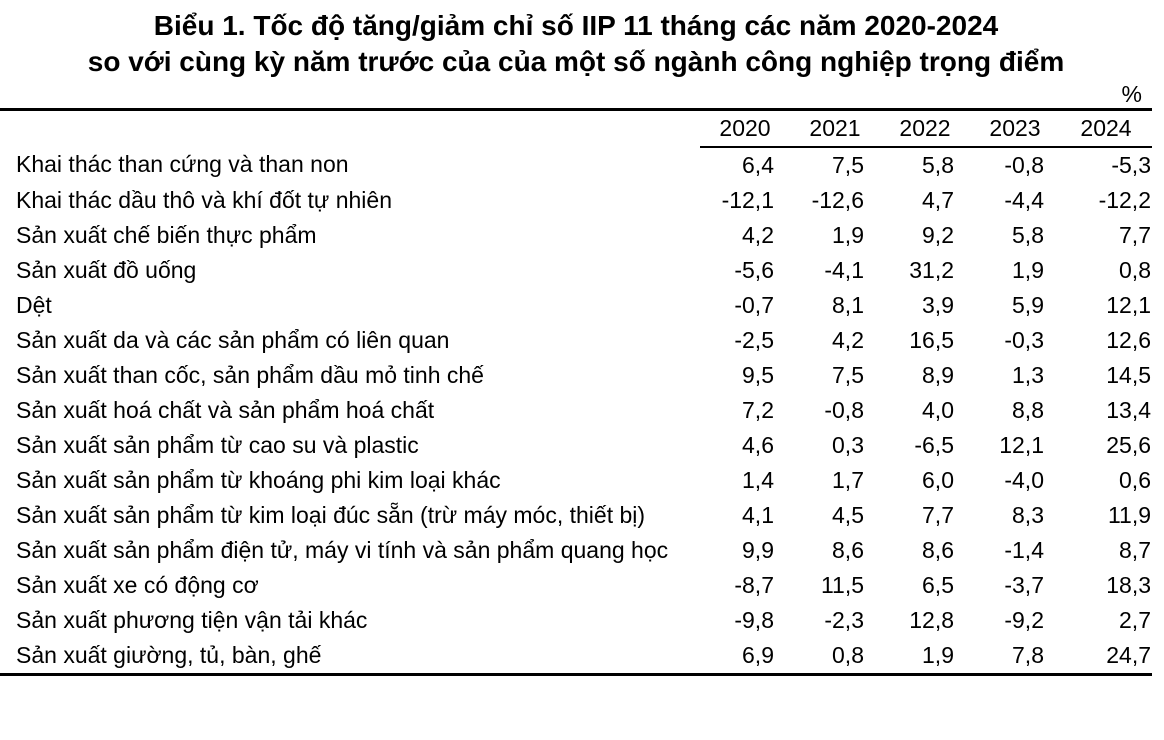 The width and height of the screenshot is (1164, 740). What do you see at coordinates (931, 340) in the screenshot?
I see `value-cell: 16,5` at bounding box center [931, 340].